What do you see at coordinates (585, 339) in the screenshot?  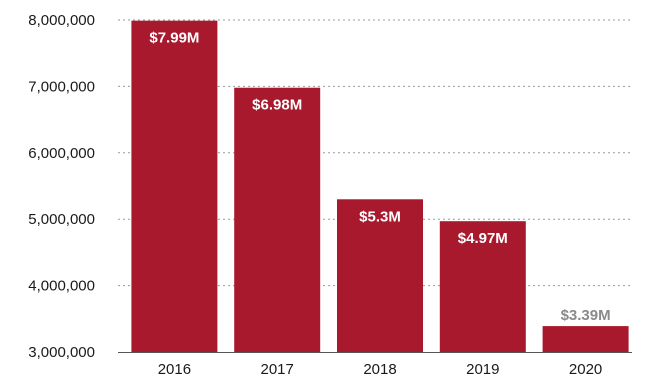 I see `bar-2020` at bounding box center [585, 339].